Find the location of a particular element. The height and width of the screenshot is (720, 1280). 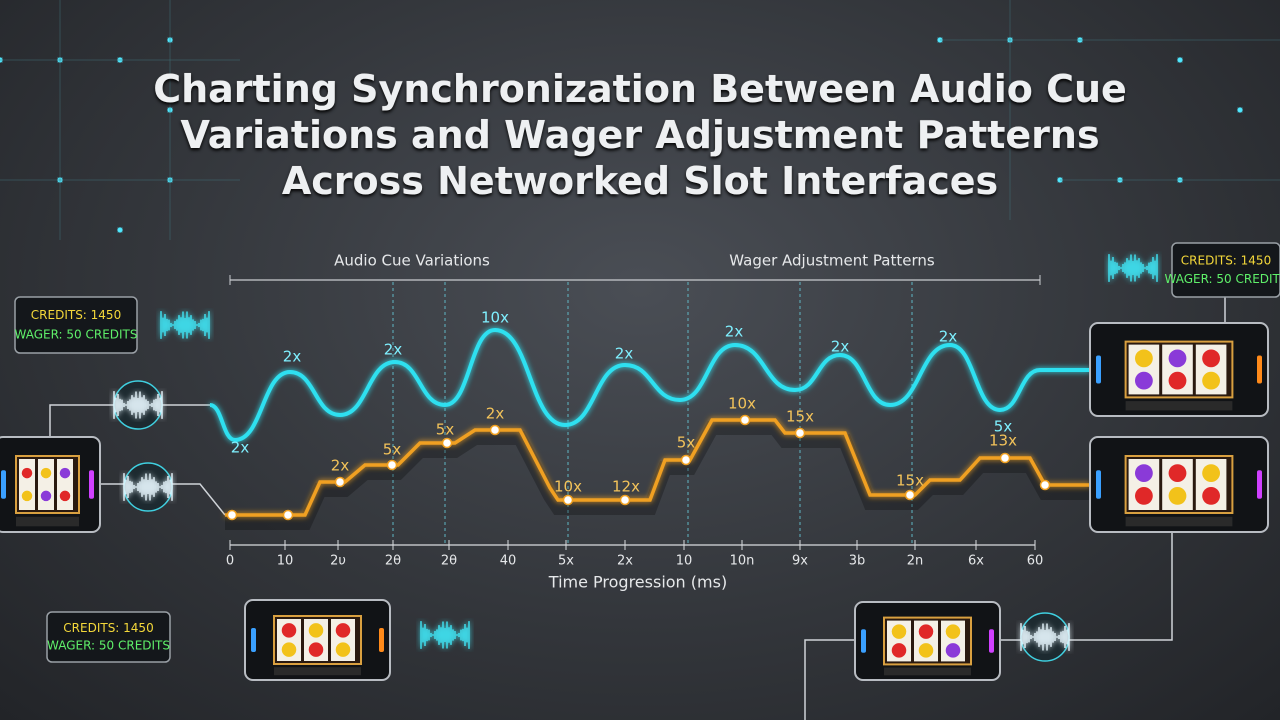

x-tick-label: 6x is located at coordinates (976, 561).